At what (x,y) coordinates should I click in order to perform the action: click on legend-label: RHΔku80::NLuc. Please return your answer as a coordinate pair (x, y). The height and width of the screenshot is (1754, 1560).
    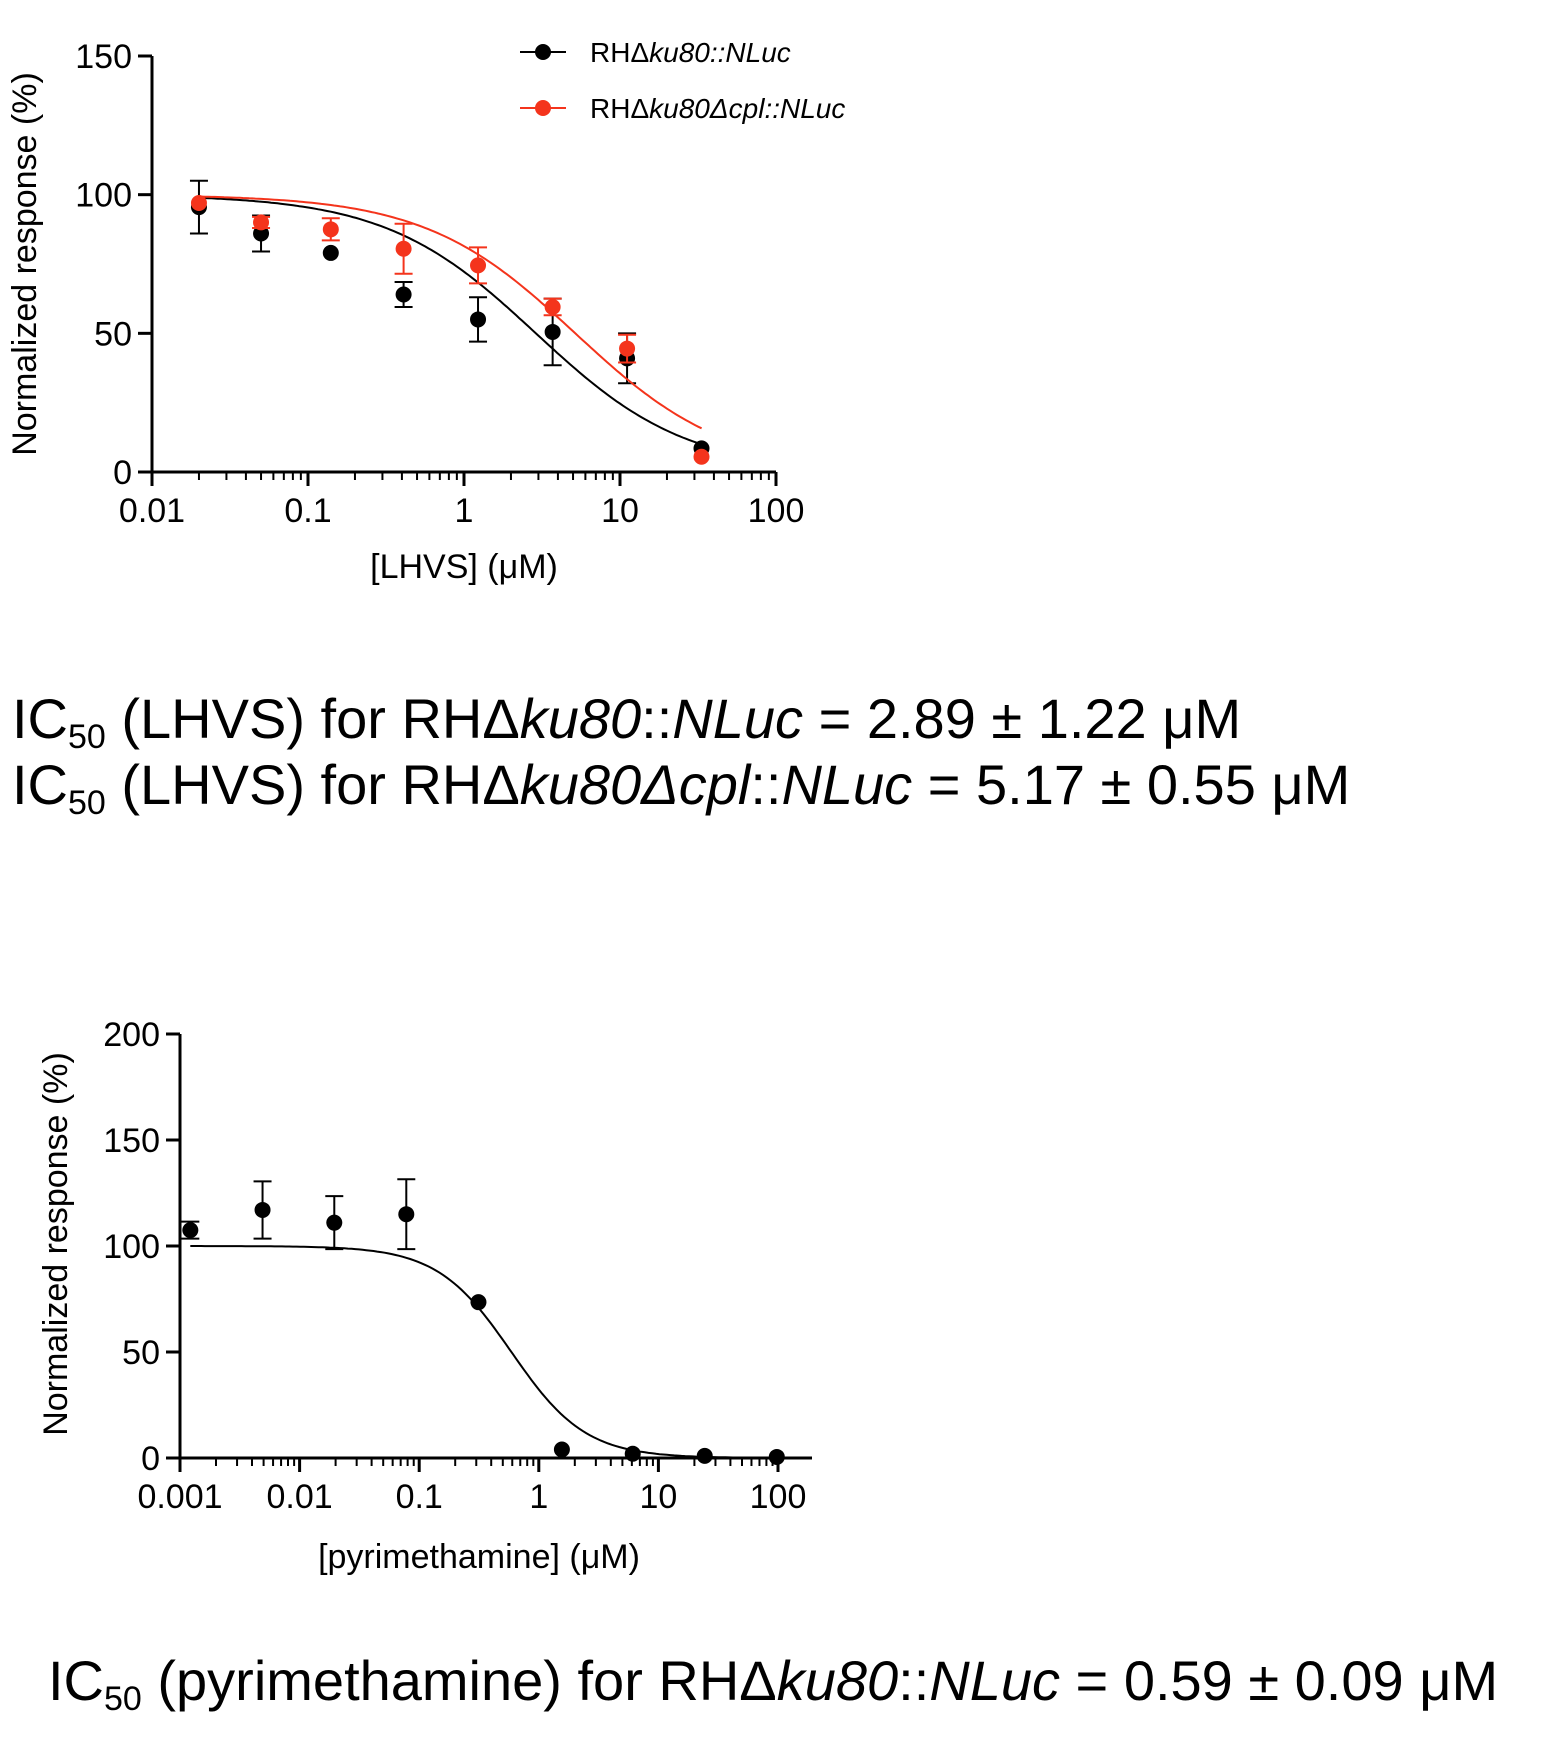
    Looking at the image, I should click on (690, 52).